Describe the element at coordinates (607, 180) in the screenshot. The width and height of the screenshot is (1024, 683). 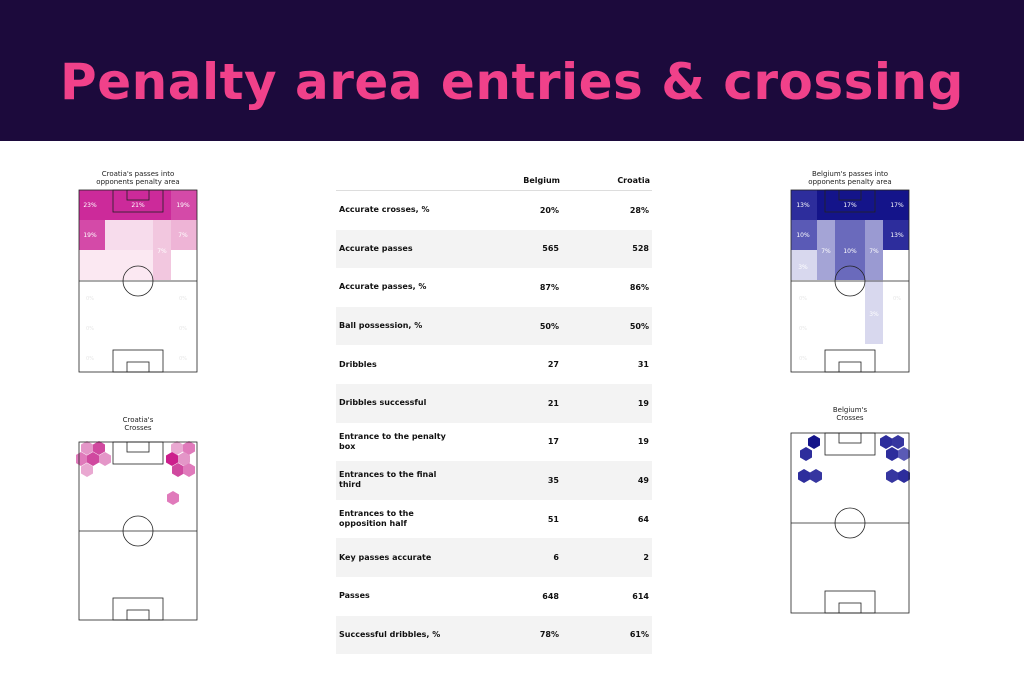
I see `header-croatia: Croatia` at that location.